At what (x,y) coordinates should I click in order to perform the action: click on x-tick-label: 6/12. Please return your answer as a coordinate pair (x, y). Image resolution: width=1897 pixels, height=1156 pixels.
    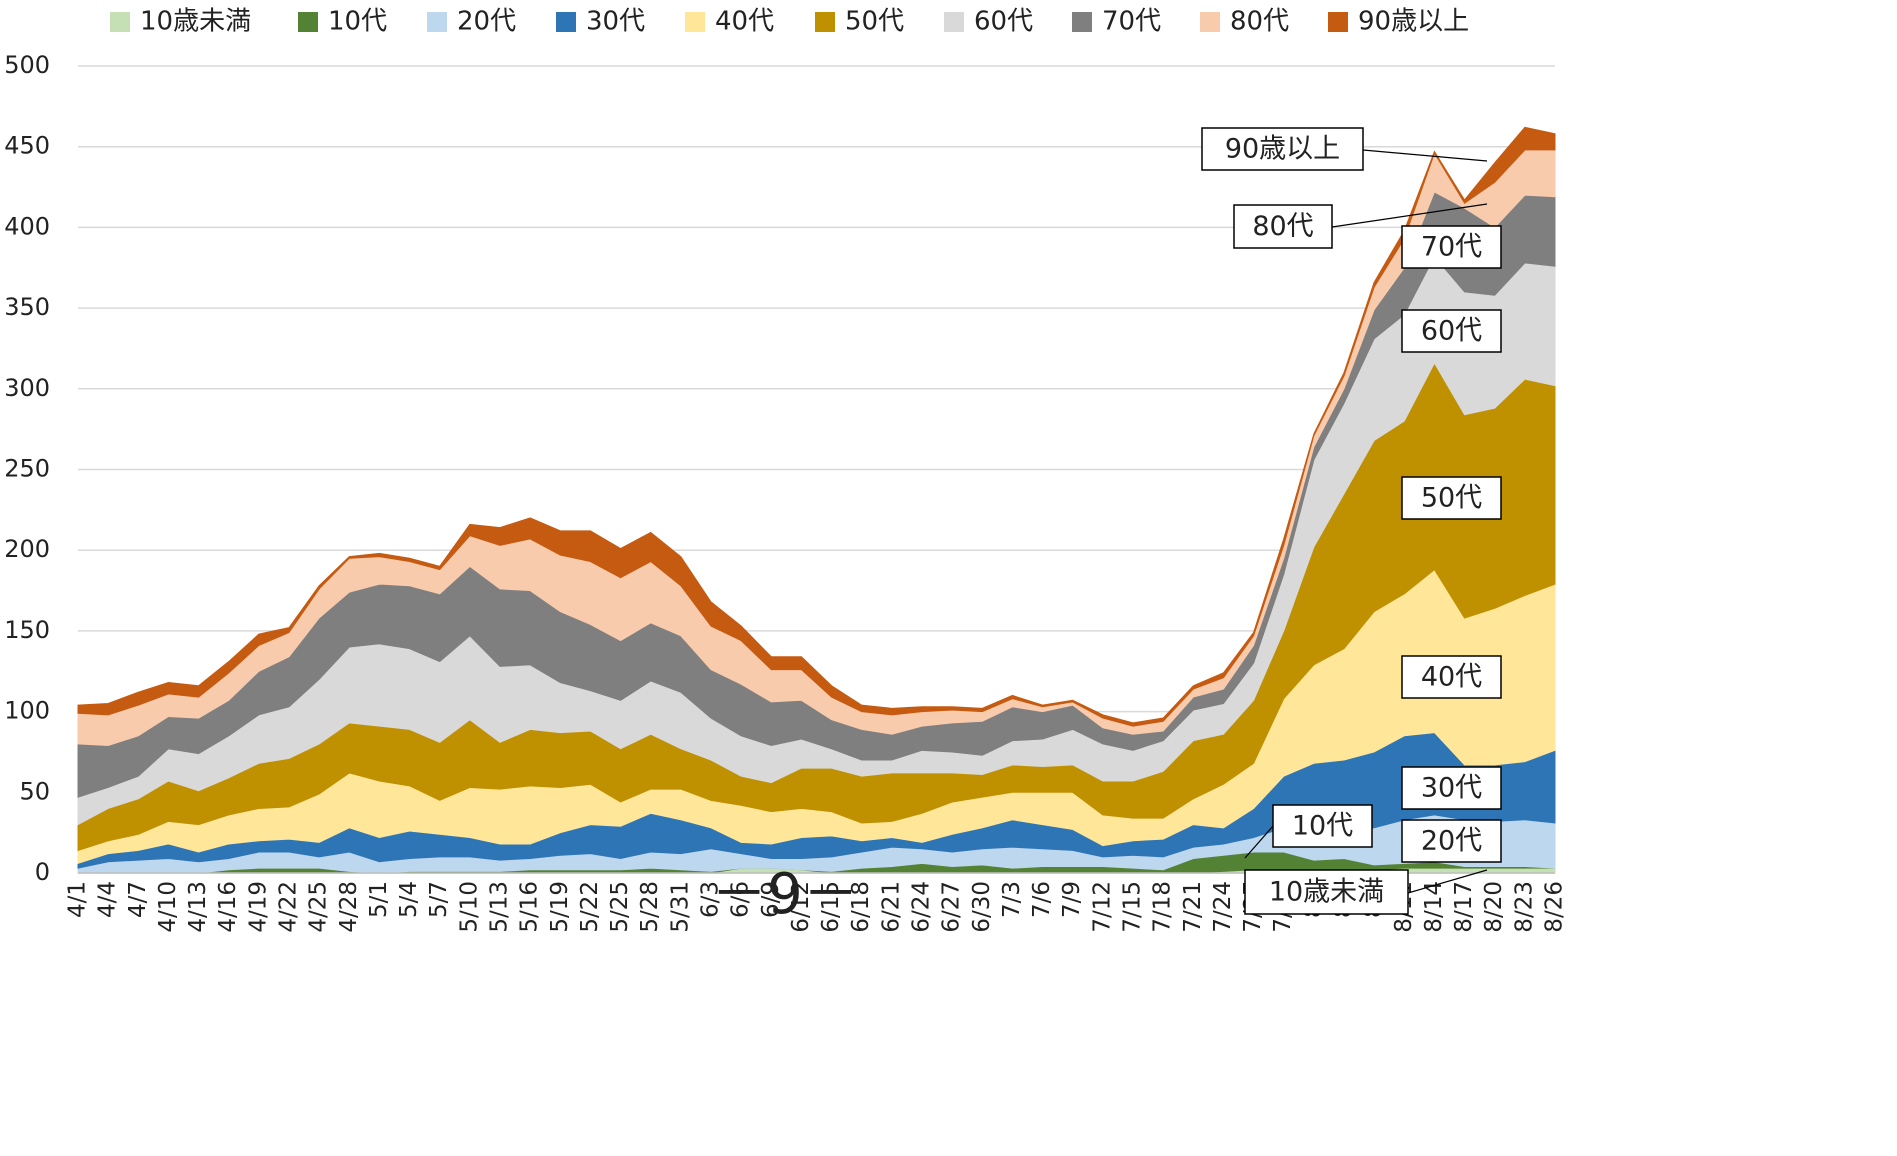
    Looking at the image, I should click on (801, 907).